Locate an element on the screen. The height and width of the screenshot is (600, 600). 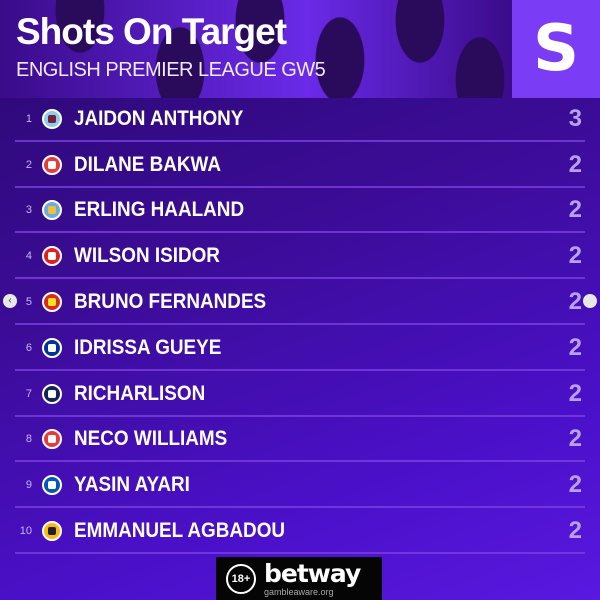
player-name: YASIN AYARI is located at coordinates (132, 485).